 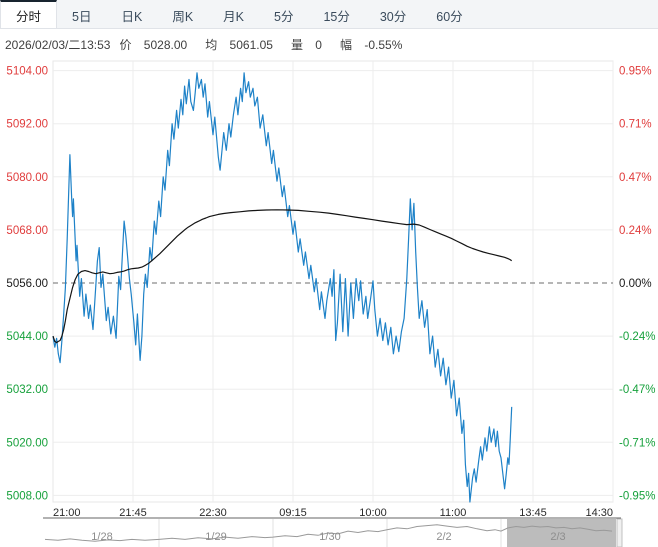 I want to click on tab-label: 60分, so click(x=449, y=16).